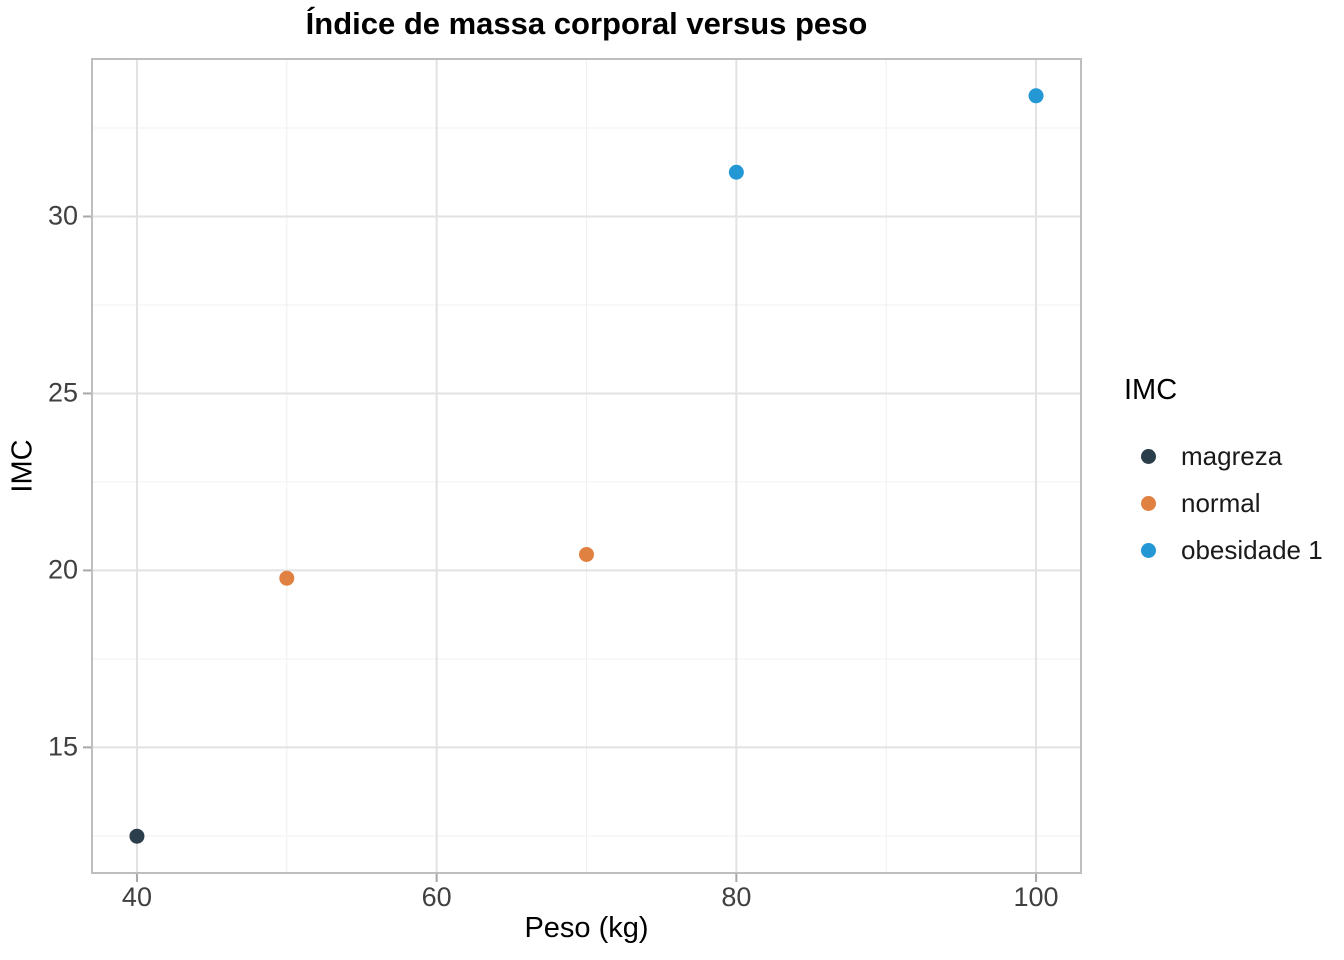 The height and width of the screenshot is (960, 1344). Describe the element at coordinates (736, 897) in the screenshot. I see `x-tick-label: 80` at that location.